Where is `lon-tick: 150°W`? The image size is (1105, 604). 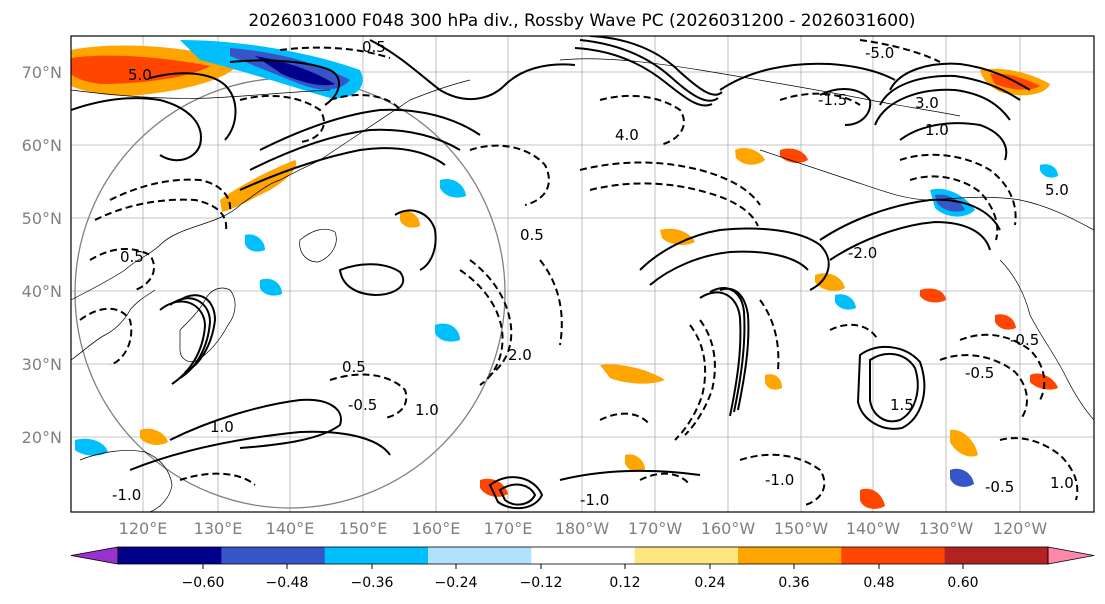 lon-tick: 150°W is located at coordinates (801, 528).